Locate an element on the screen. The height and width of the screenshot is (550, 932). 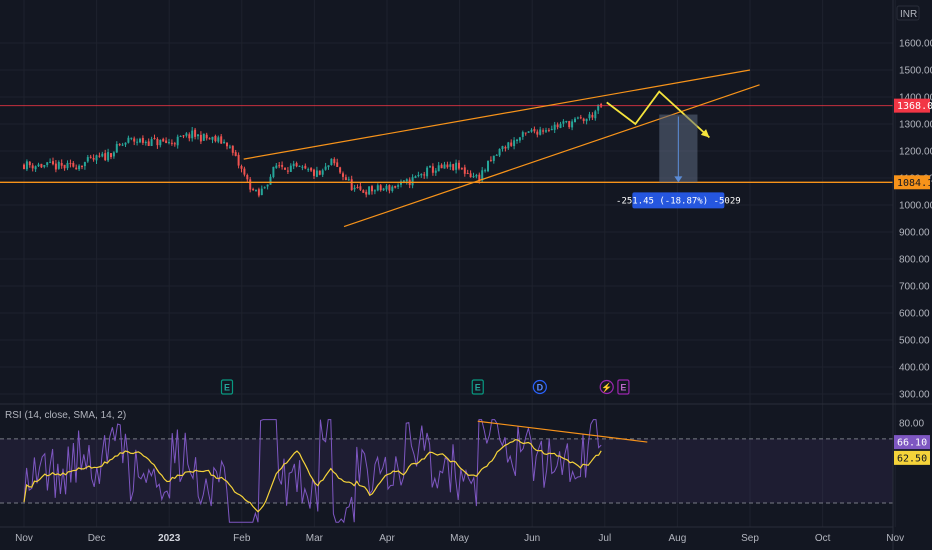
candlestick-series is located at coordinates (313, 150).